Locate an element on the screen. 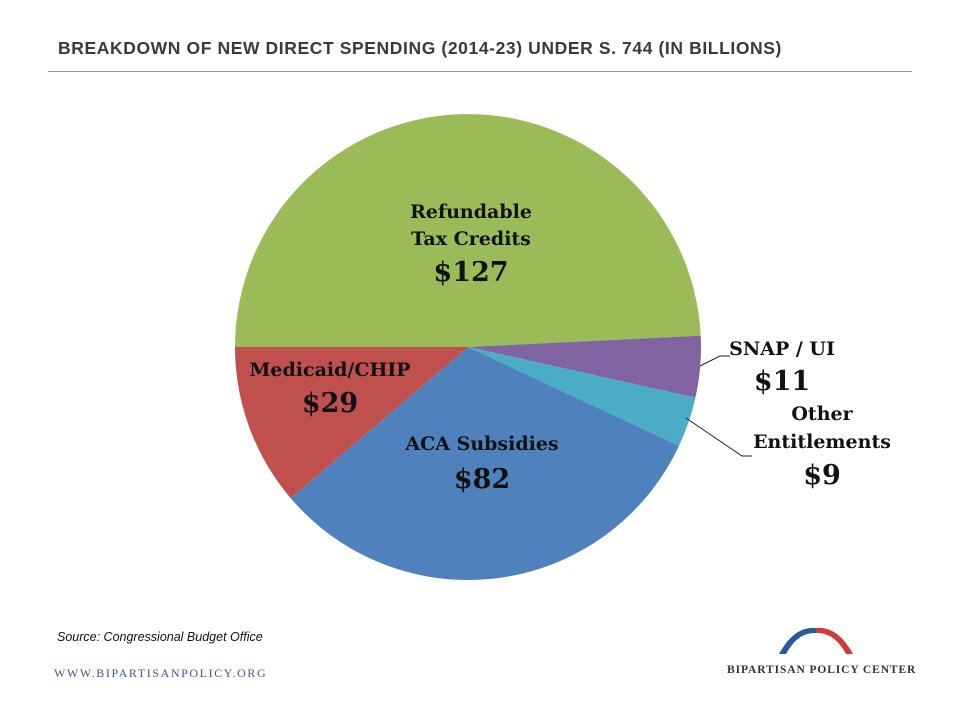 This screenshot has width=954, height=714. slice-label-aca: ACA Subsidies is located at coordinates (481, 444).